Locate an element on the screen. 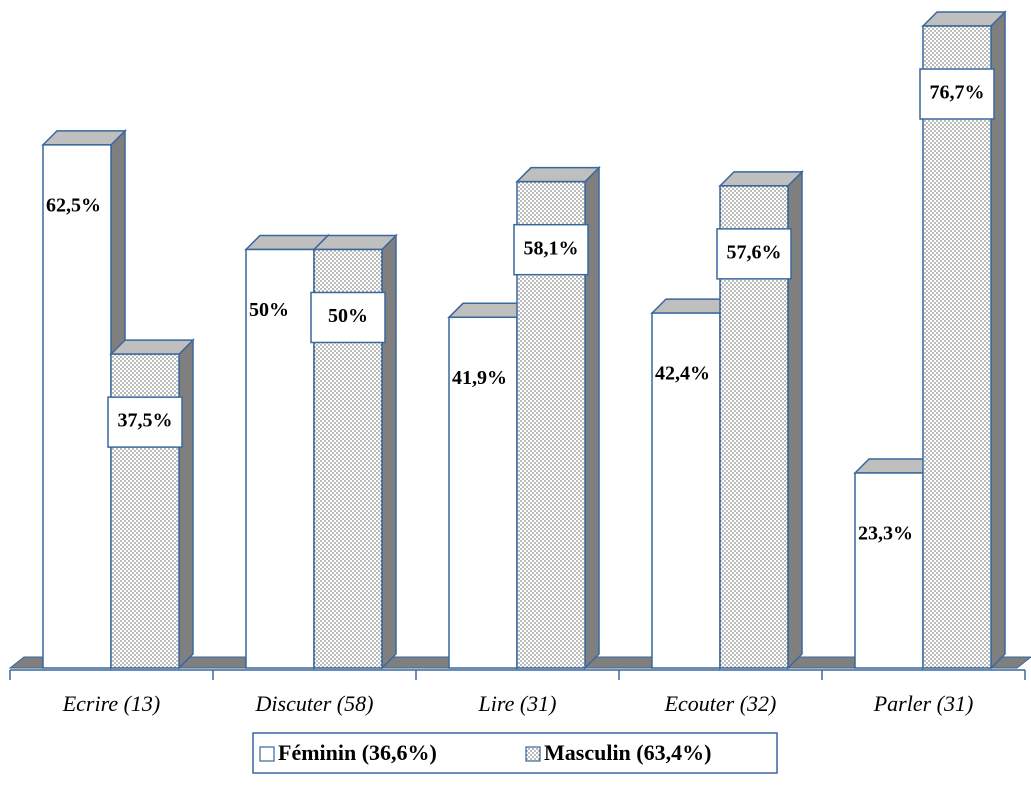 This screenshot has height=802, width=1031. x-tick-label: Parler (31) is located at coordinates (923, 703).